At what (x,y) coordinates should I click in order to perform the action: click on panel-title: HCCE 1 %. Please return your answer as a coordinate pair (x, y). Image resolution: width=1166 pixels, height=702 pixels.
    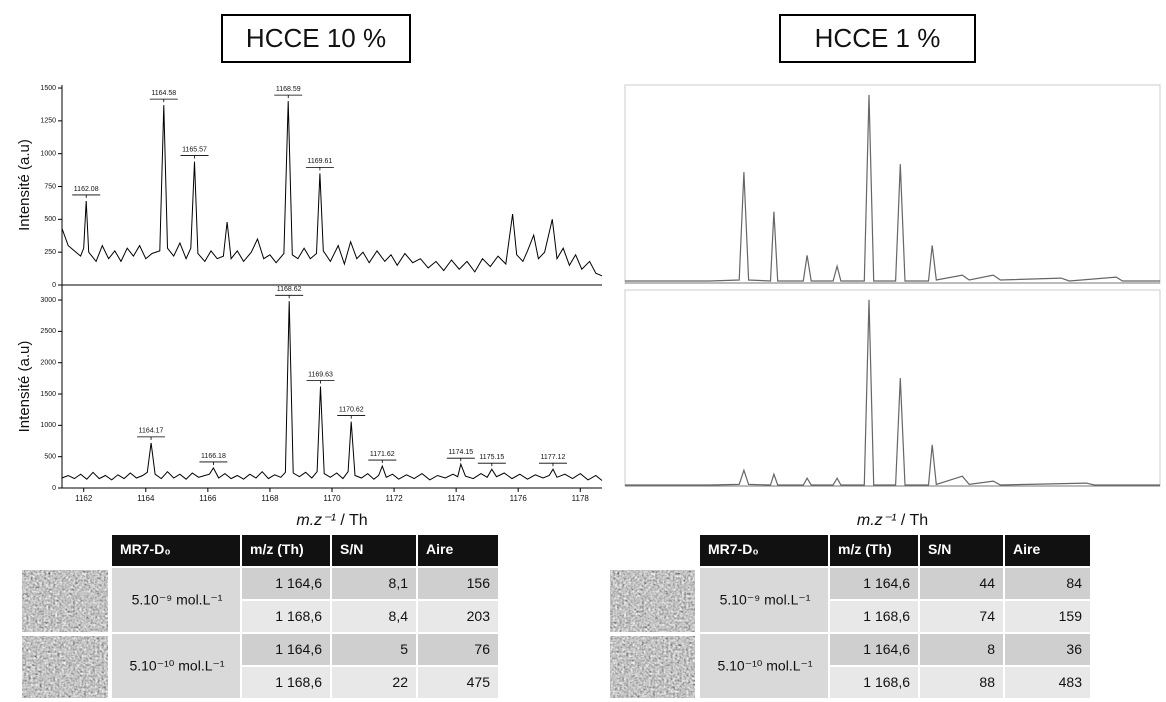
    Looking at the image, I should click on (878, 38).